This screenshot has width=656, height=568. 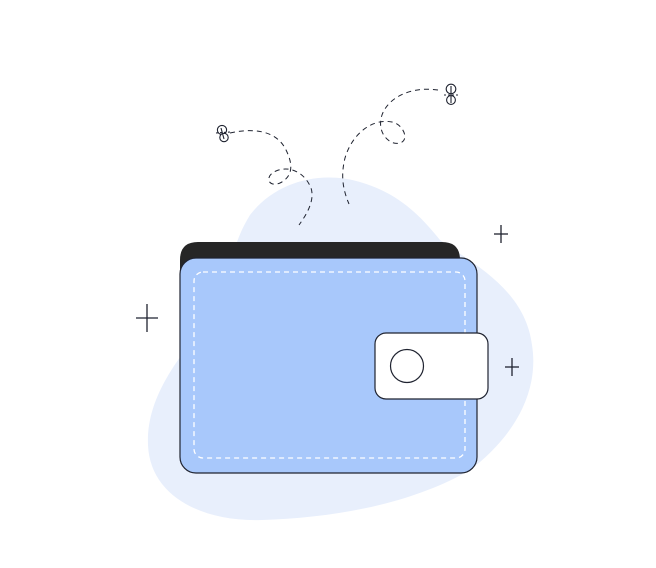 I want to click on moth-flight-path-right, so click(x=390, y=146).